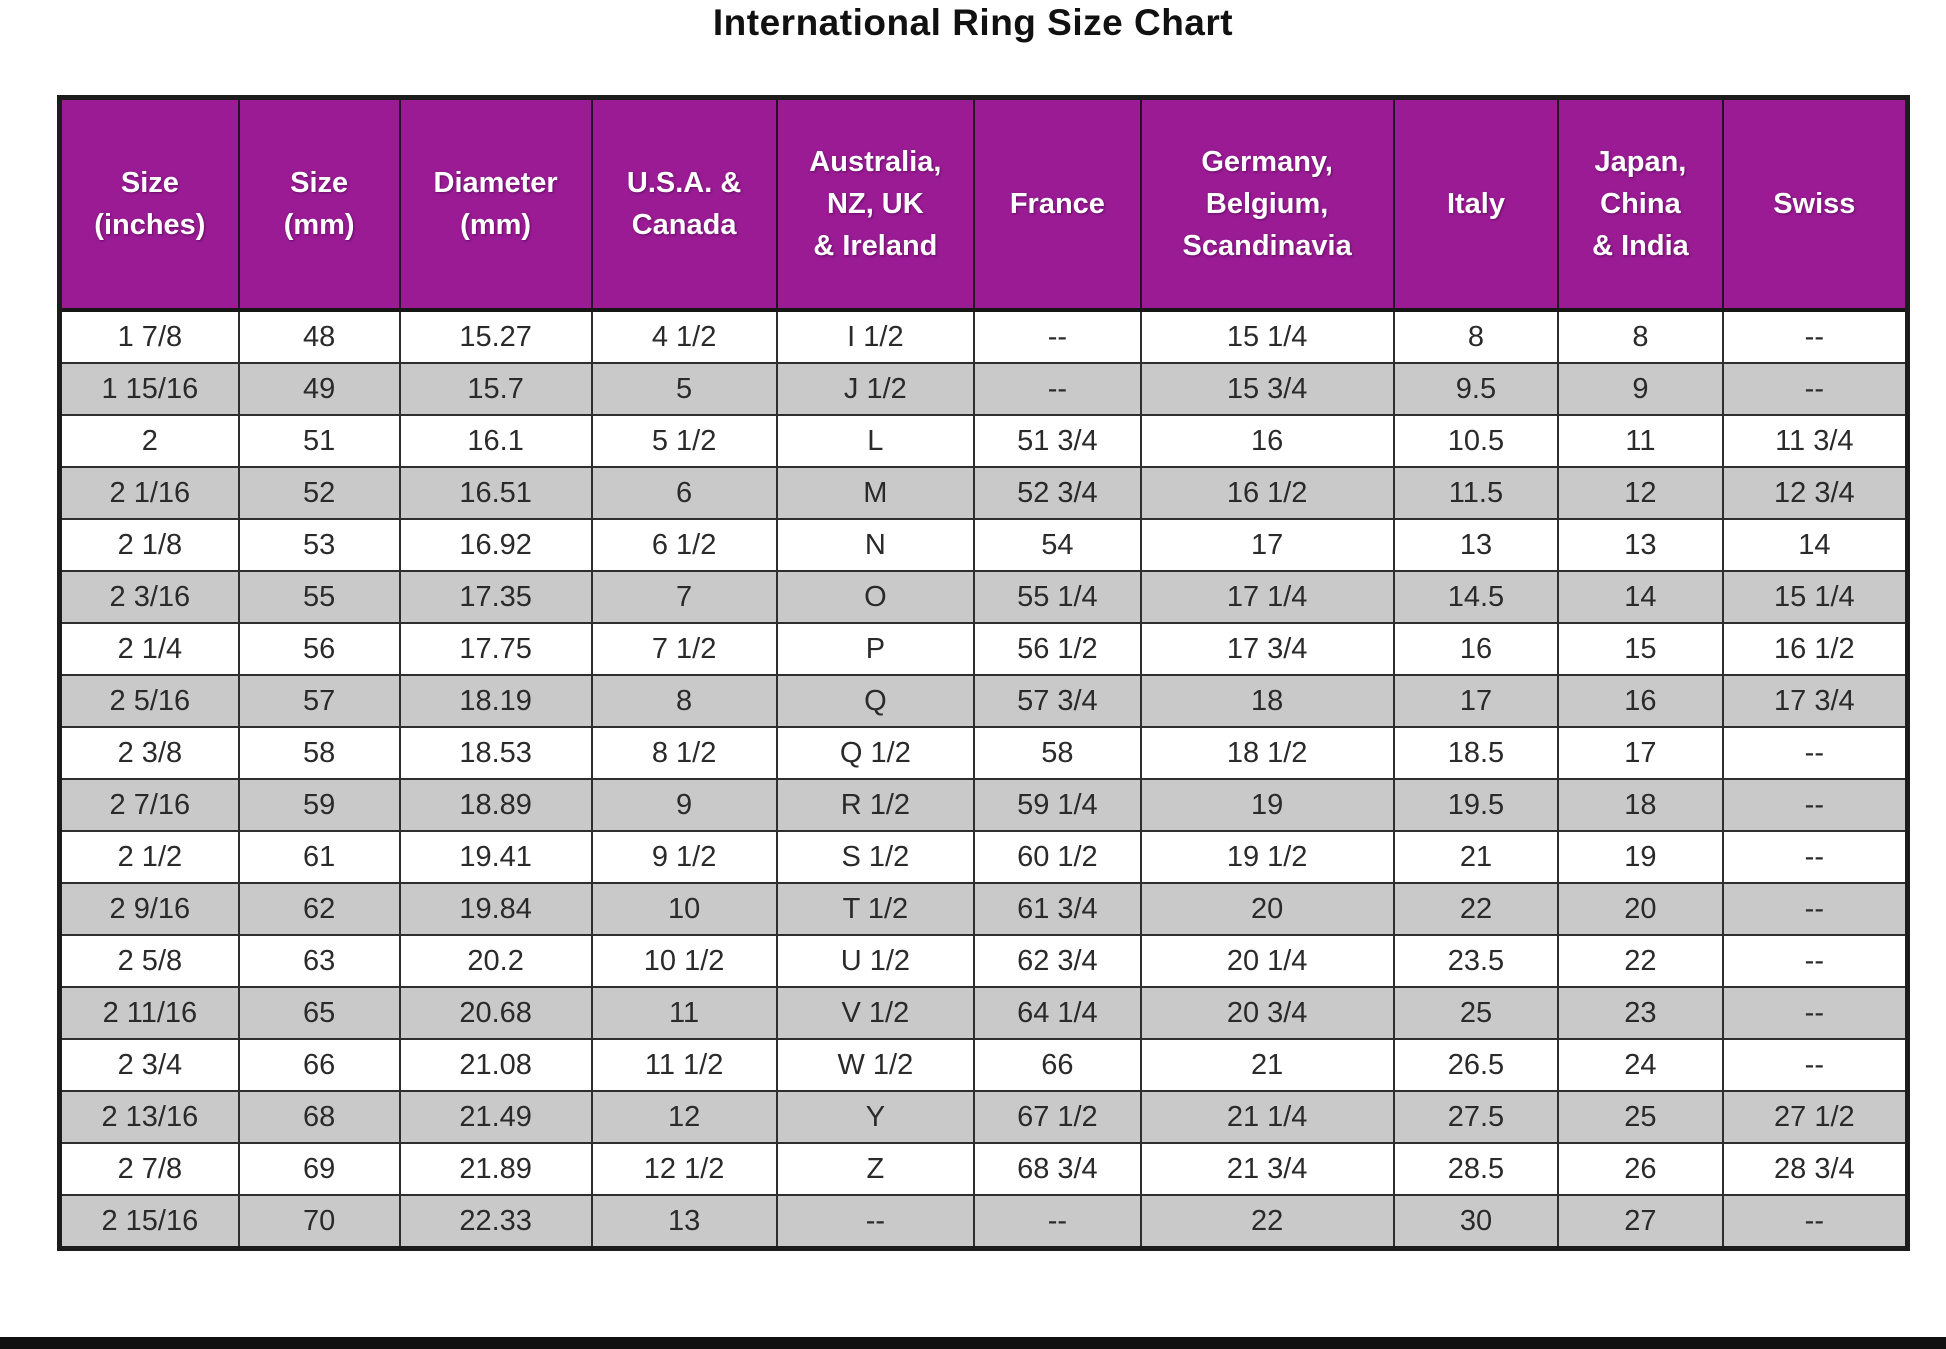 This screenshot has width=1946, height=1349. I want to click on ring-size-cell: 19, so click(1640, 857).